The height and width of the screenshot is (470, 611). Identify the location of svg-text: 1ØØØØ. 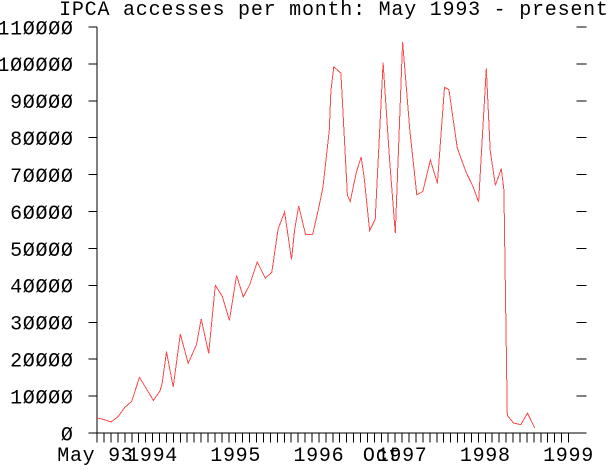
(42, 398).